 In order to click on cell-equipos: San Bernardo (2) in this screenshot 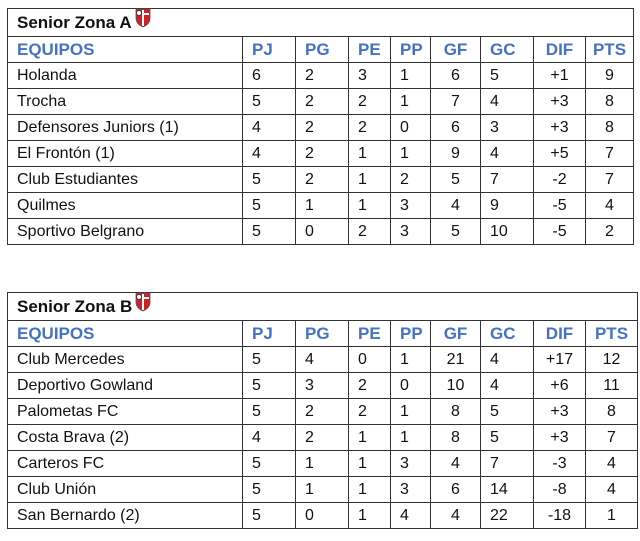, I will do `click(125, 515)`.